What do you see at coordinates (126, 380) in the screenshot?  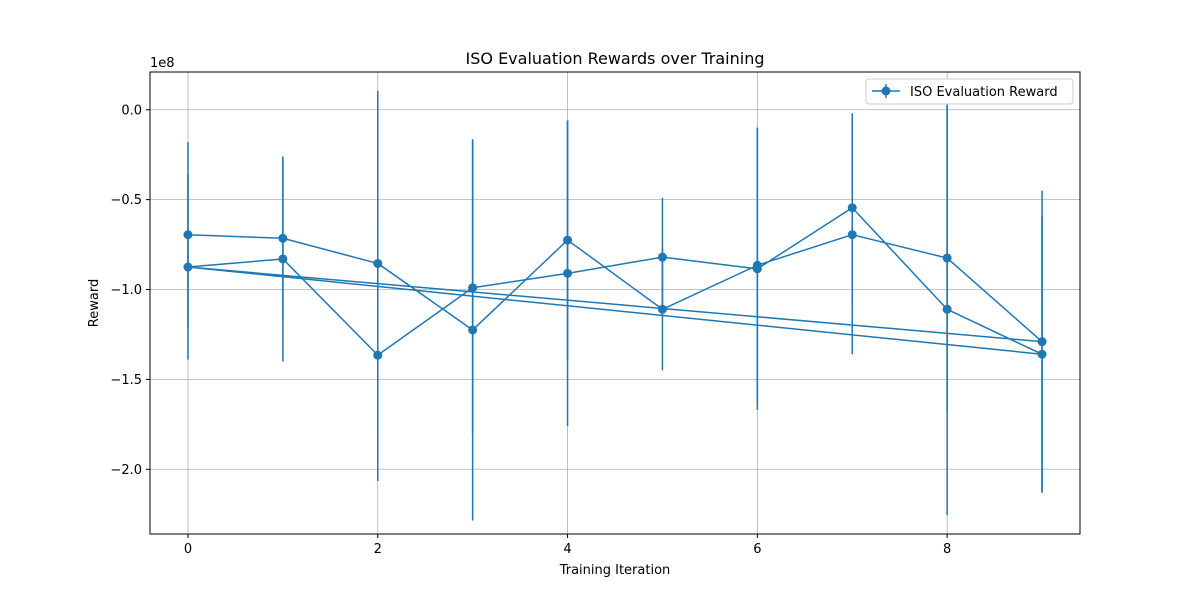 I see `y-tick-label: −1.5` at bounding box center [126, 380].